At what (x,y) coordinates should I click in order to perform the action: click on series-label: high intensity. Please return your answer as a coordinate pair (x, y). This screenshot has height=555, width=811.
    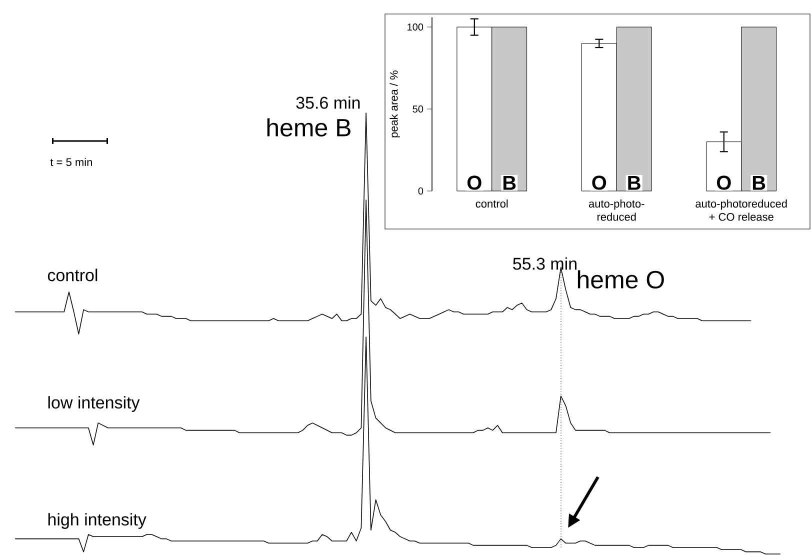
    Looking at the image, I should click on (97, 521).